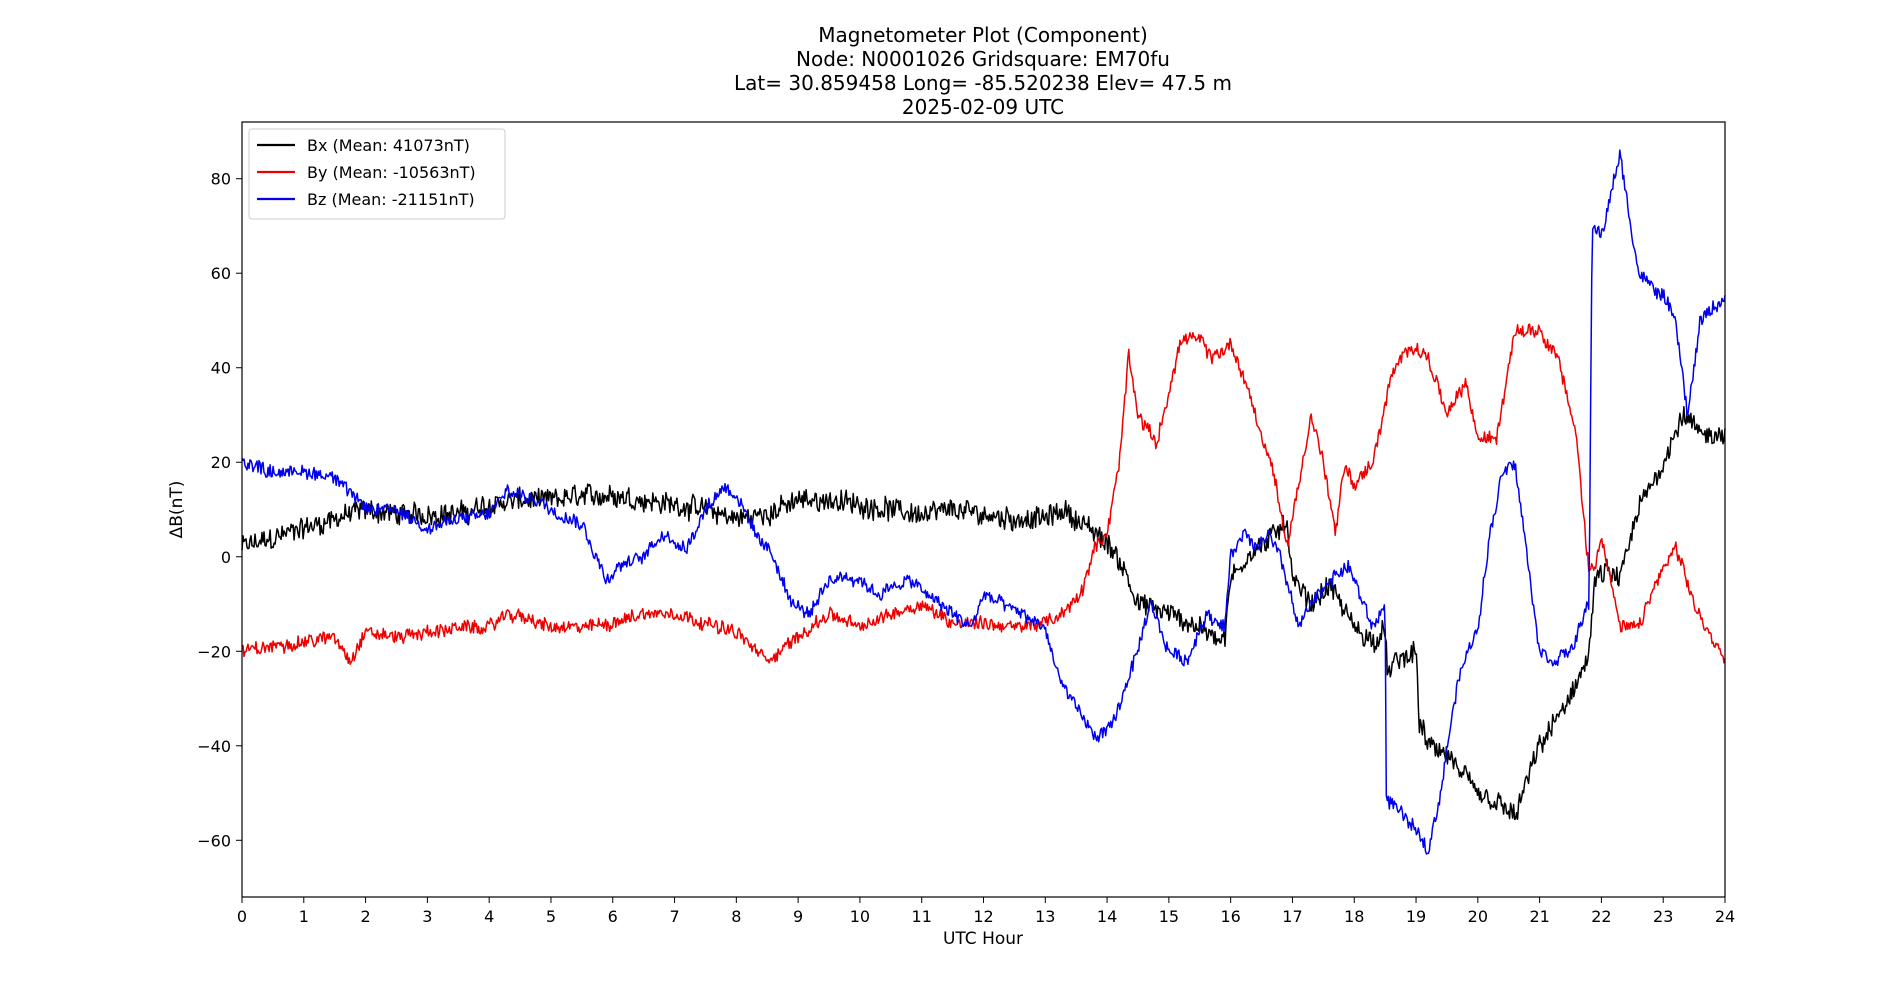 The image size is (1900, 1000). What do you see at coordinates (221, 273) in the screenshot?
I see `y-tick-label: 60` at bounding box center [221, 273].